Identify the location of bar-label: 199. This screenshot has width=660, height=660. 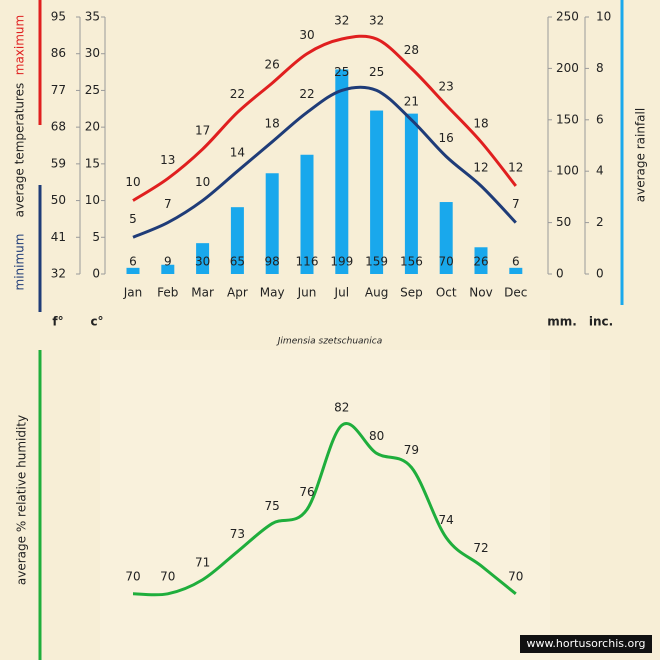
(341, 262).